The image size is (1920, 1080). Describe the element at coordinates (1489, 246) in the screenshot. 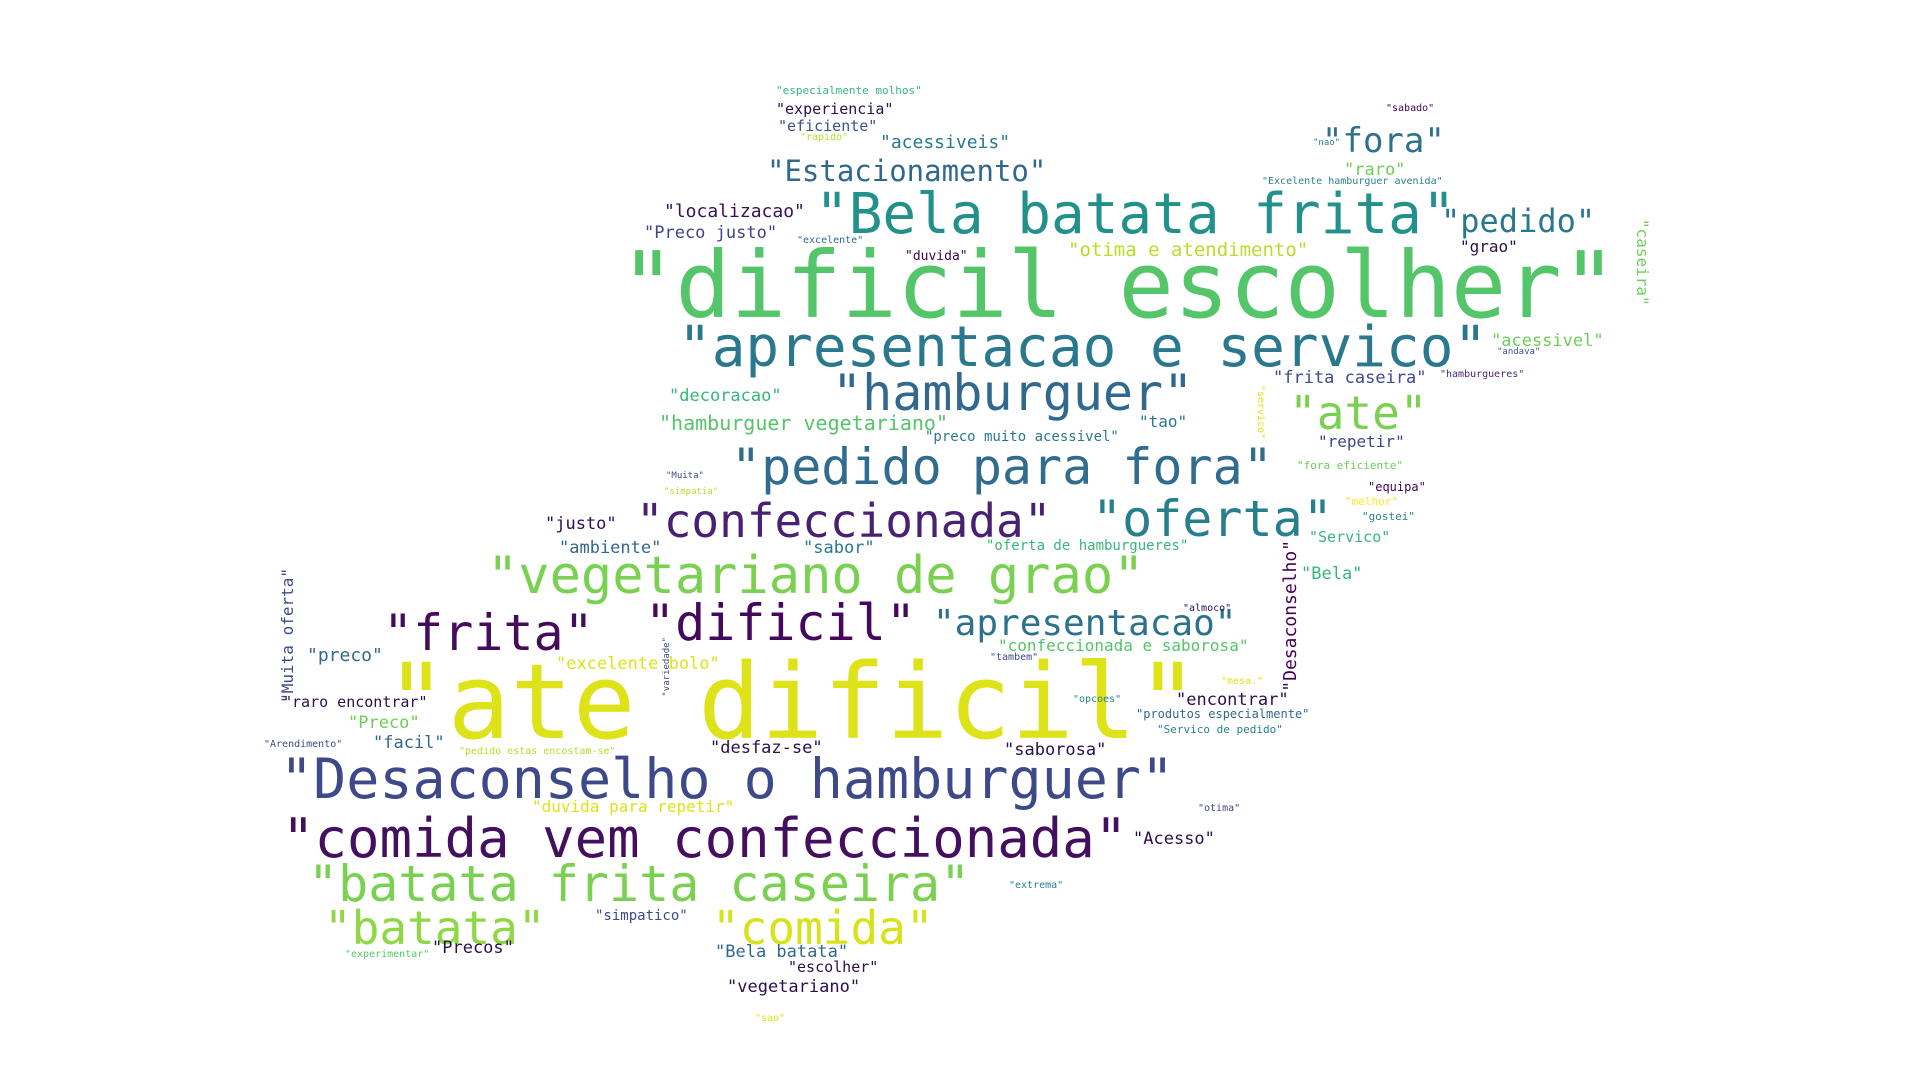

I see `word: "grao"` at that location.